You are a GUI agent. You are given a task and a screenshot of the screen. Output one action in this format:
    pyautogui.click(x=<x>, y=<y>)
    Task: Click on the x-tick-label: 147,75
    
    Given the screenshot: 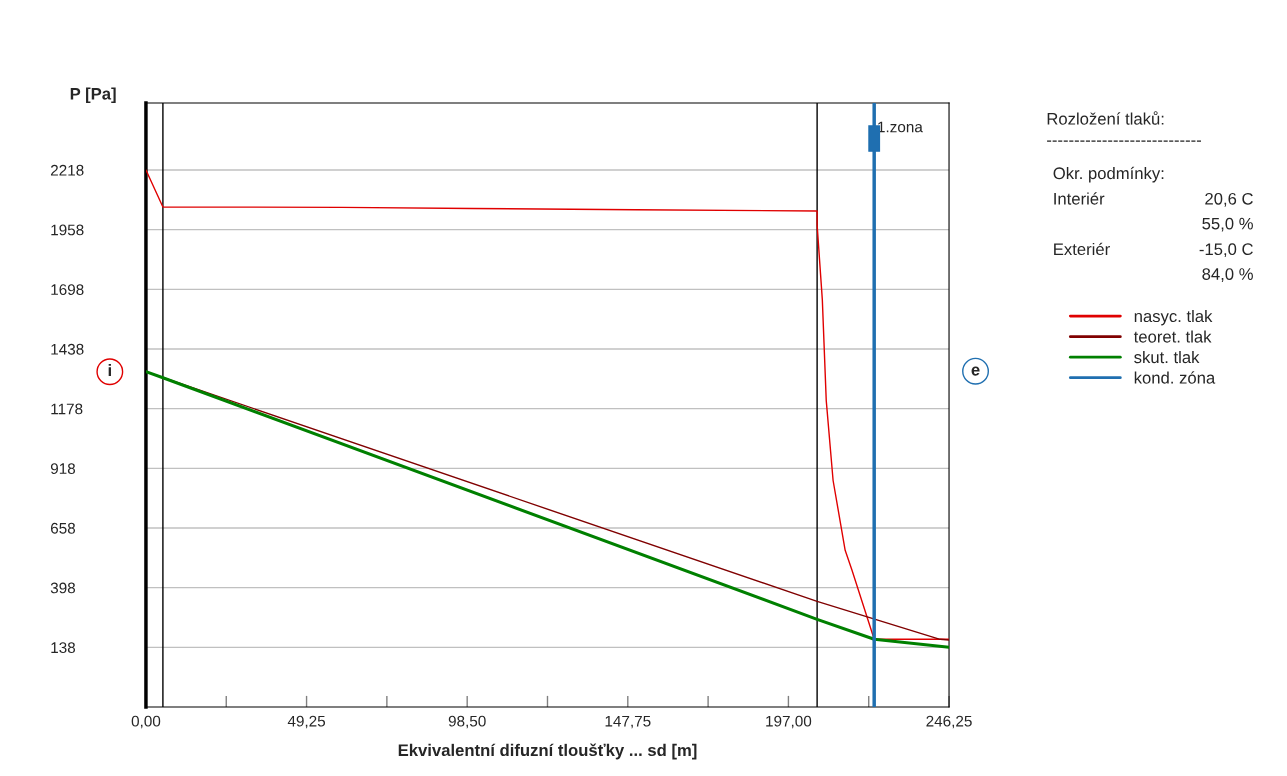 What is the action you would take?
    pyautogui.click(x=628, y=722)
    